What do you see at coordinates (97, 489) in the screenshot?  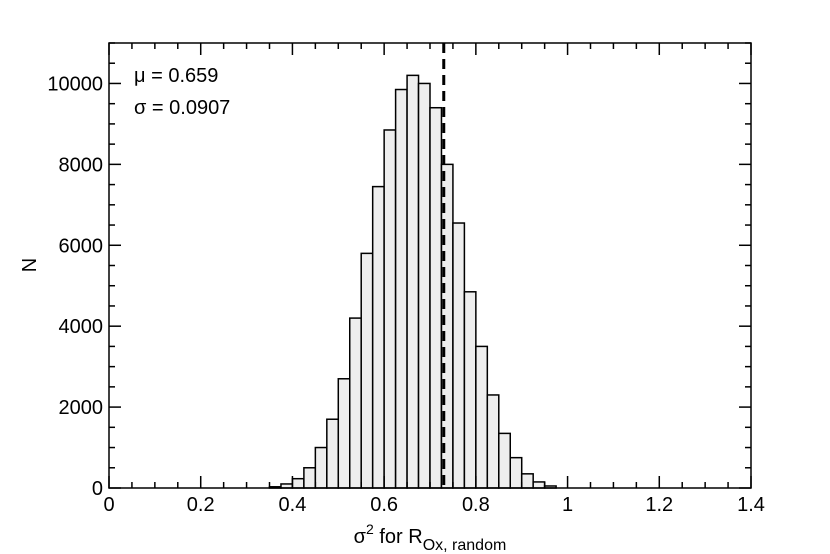 I see `y-tick-label: 0` at bounding box center [97, 489].